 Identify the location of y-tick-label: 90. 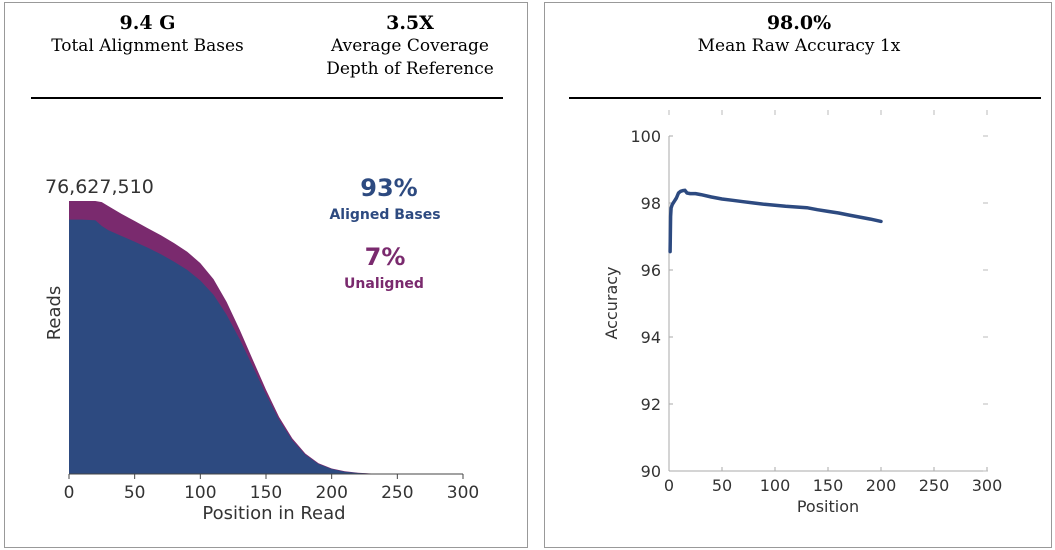
(651, 471).